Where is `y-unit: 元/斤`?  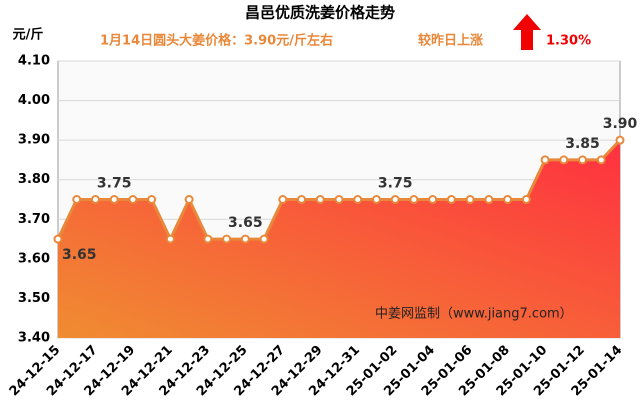 y-unit: 元/斤 is located at coordinates (28, 35).